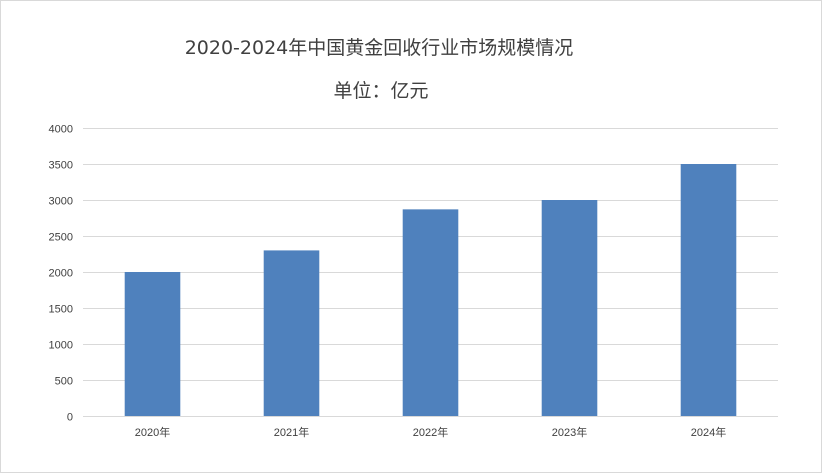 This screenshot has width=822, height=474. Describe the element at coordinates (61, 310) in the screenshot. I see `y-tick-label: 1500` at that location.